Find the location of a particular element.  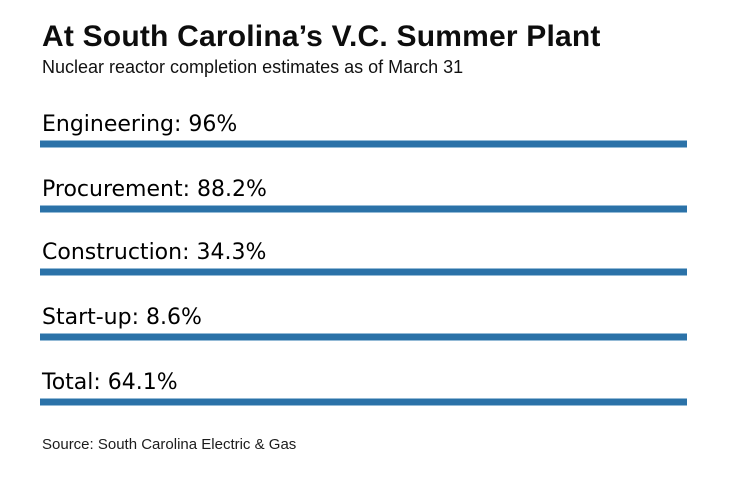

row-label-total: Total: 64.1% is located at coordinates (110, 382).